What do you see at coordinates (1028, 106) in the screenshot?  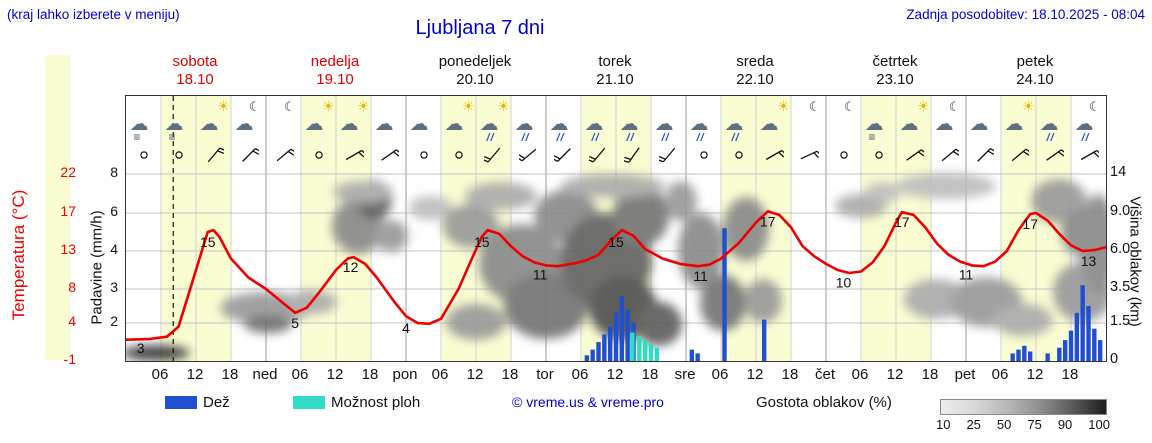 I see `sun-icon: ☀` at bounding box center [1028, 106].